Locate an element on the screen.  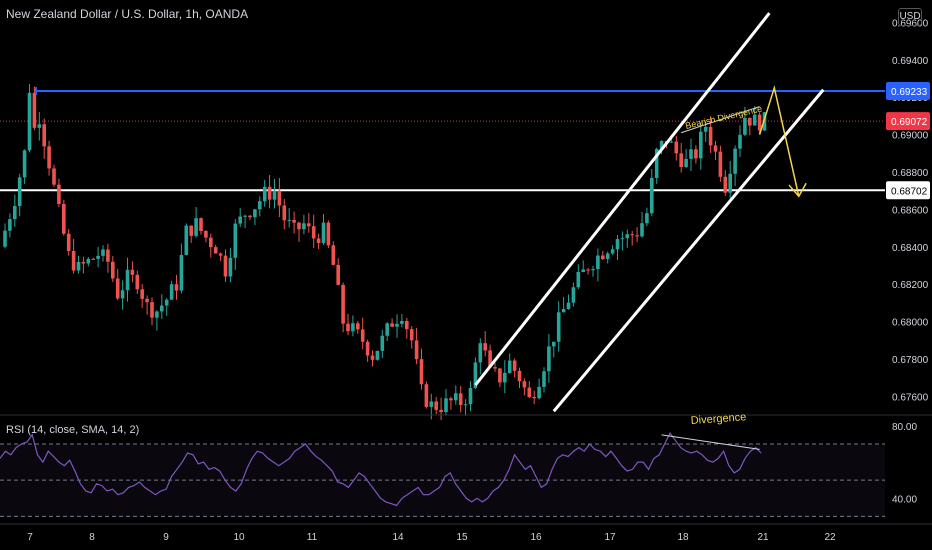
y-tick-label: 0.67800 is located at coordinates (910, 360).